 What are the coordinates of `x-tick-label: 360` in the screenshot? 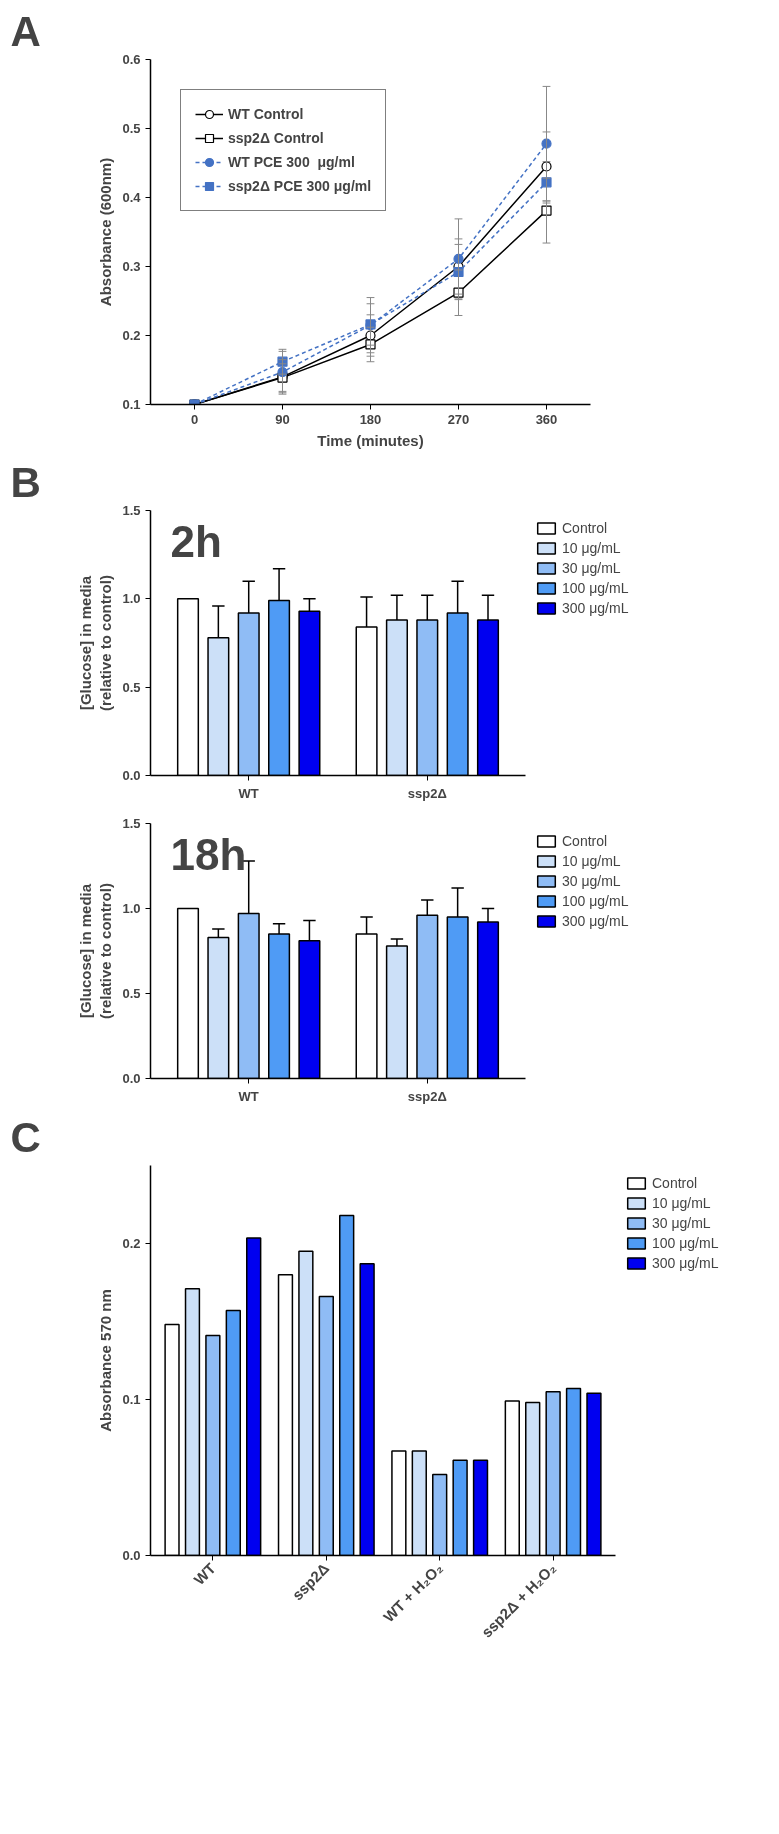 It's located at (546, 419).